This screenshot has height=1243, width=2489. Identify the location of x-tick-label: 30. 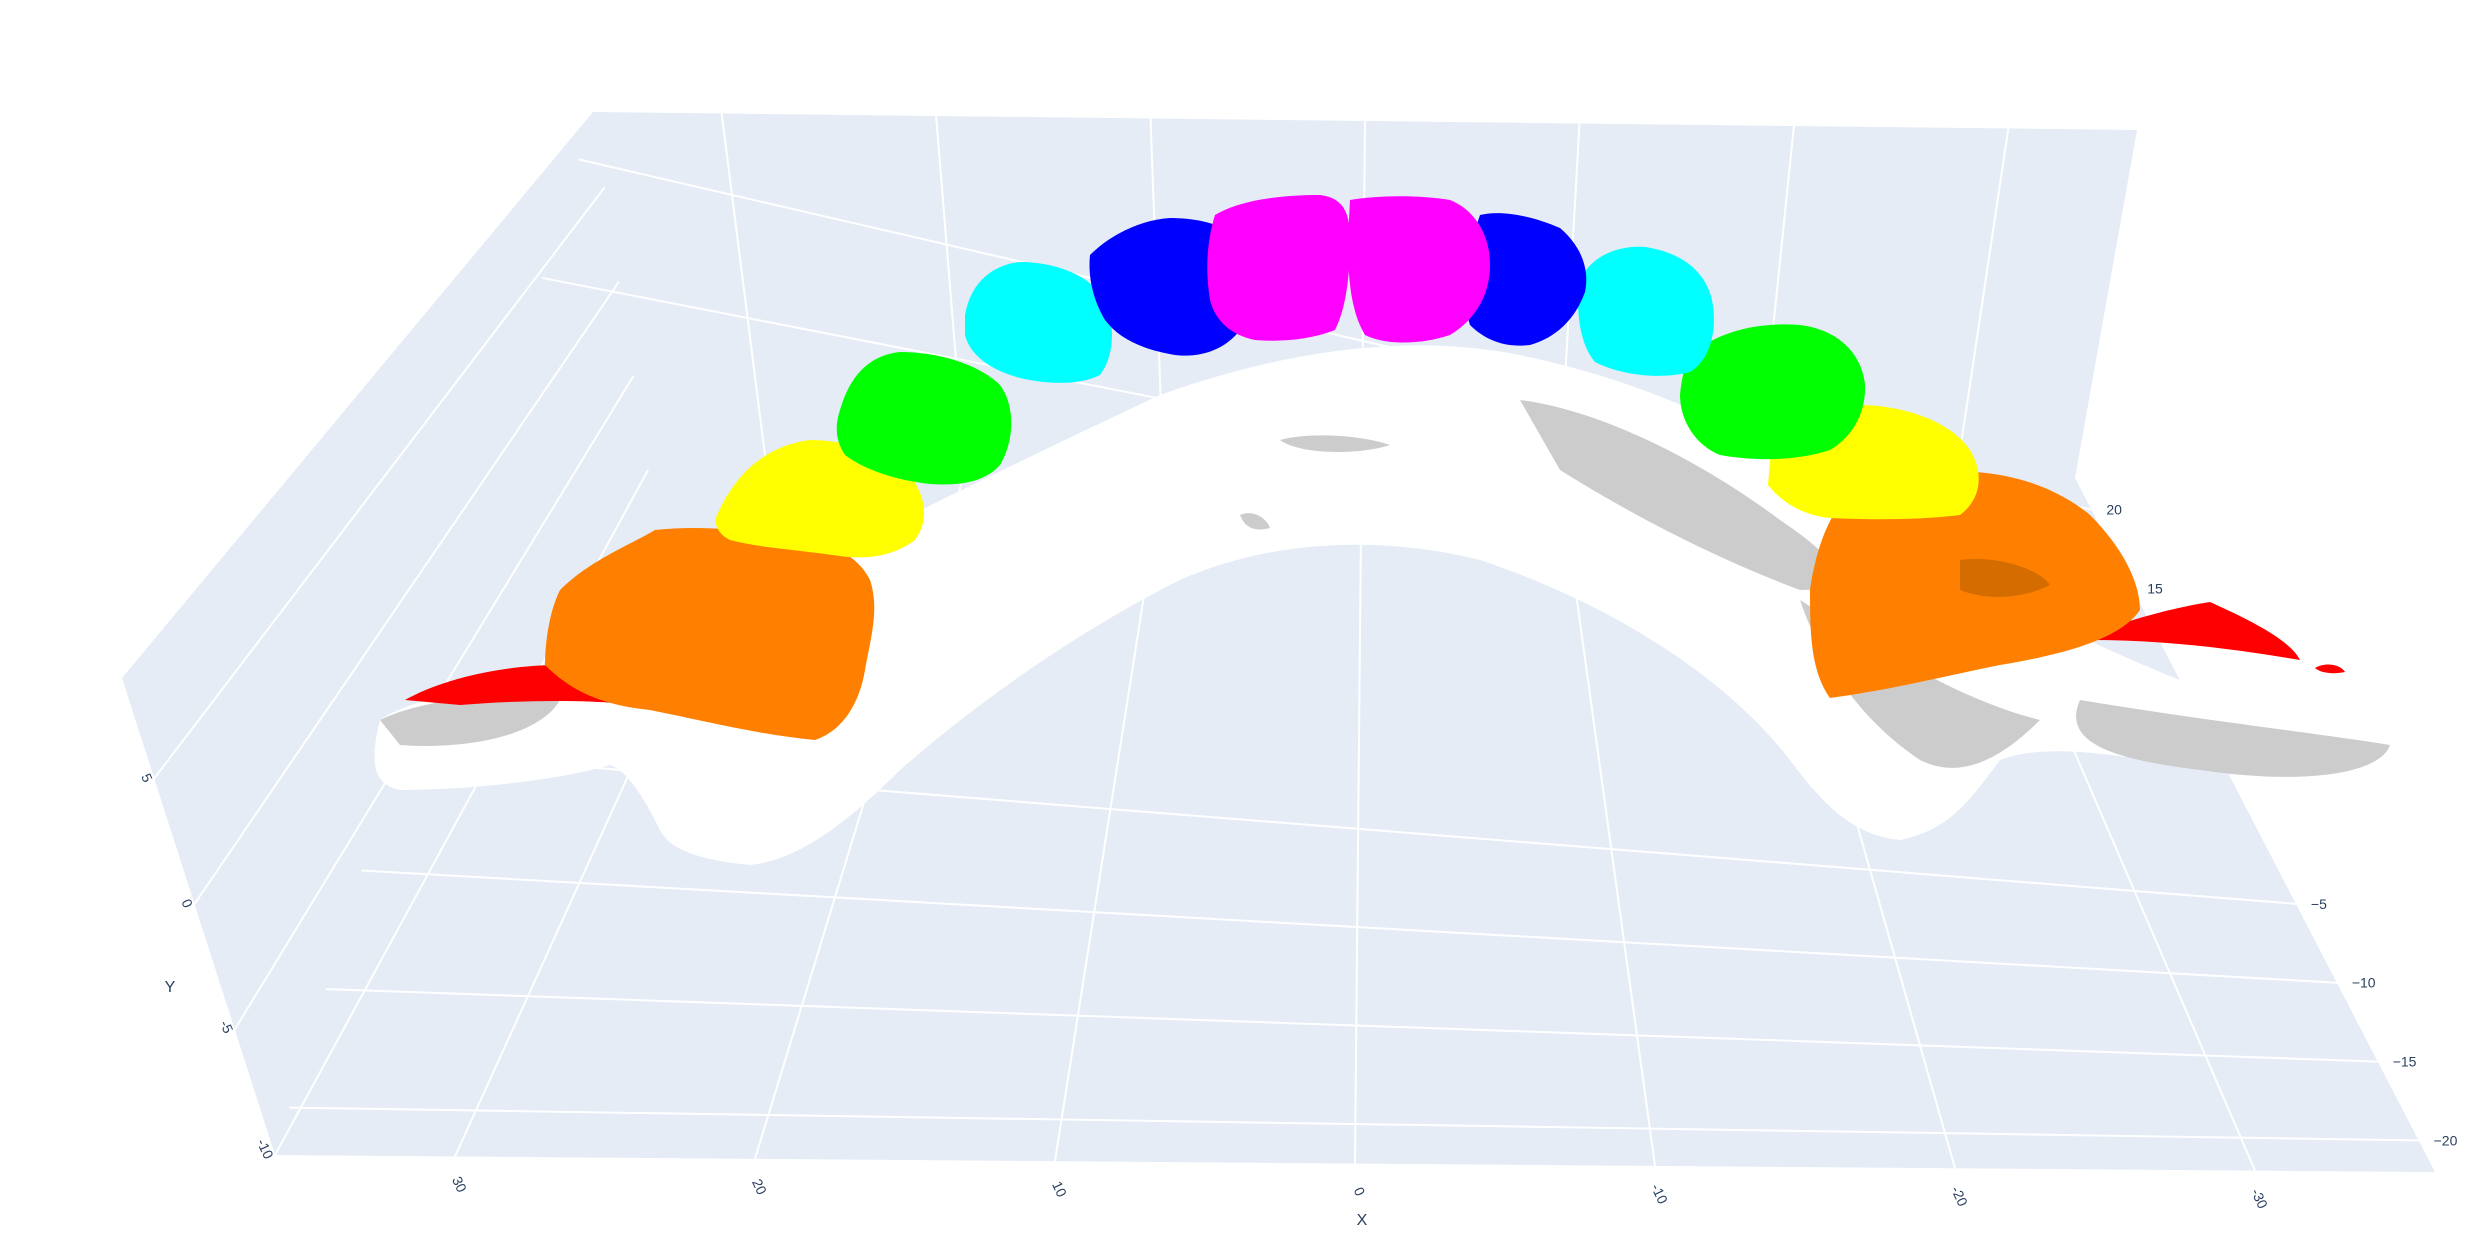
(459, 1184).